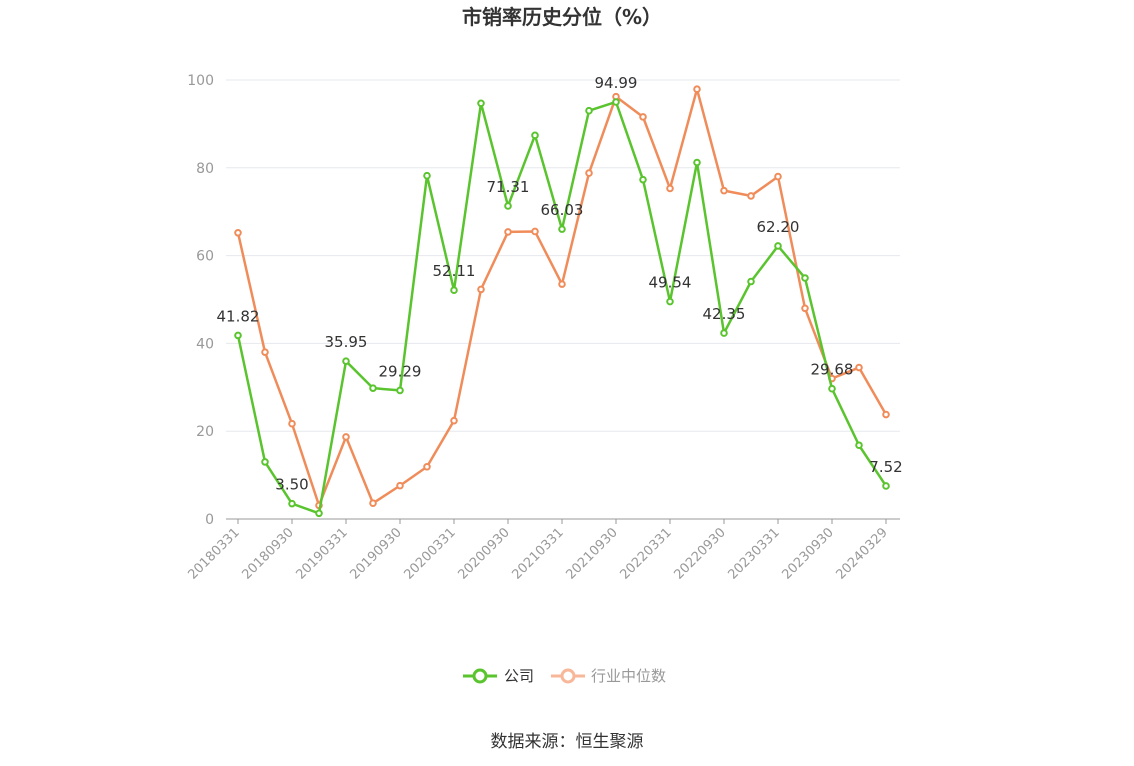  Describe the element at coordinates (724, 314) in the screenshot. I see `data-label: 42.35` at that location.